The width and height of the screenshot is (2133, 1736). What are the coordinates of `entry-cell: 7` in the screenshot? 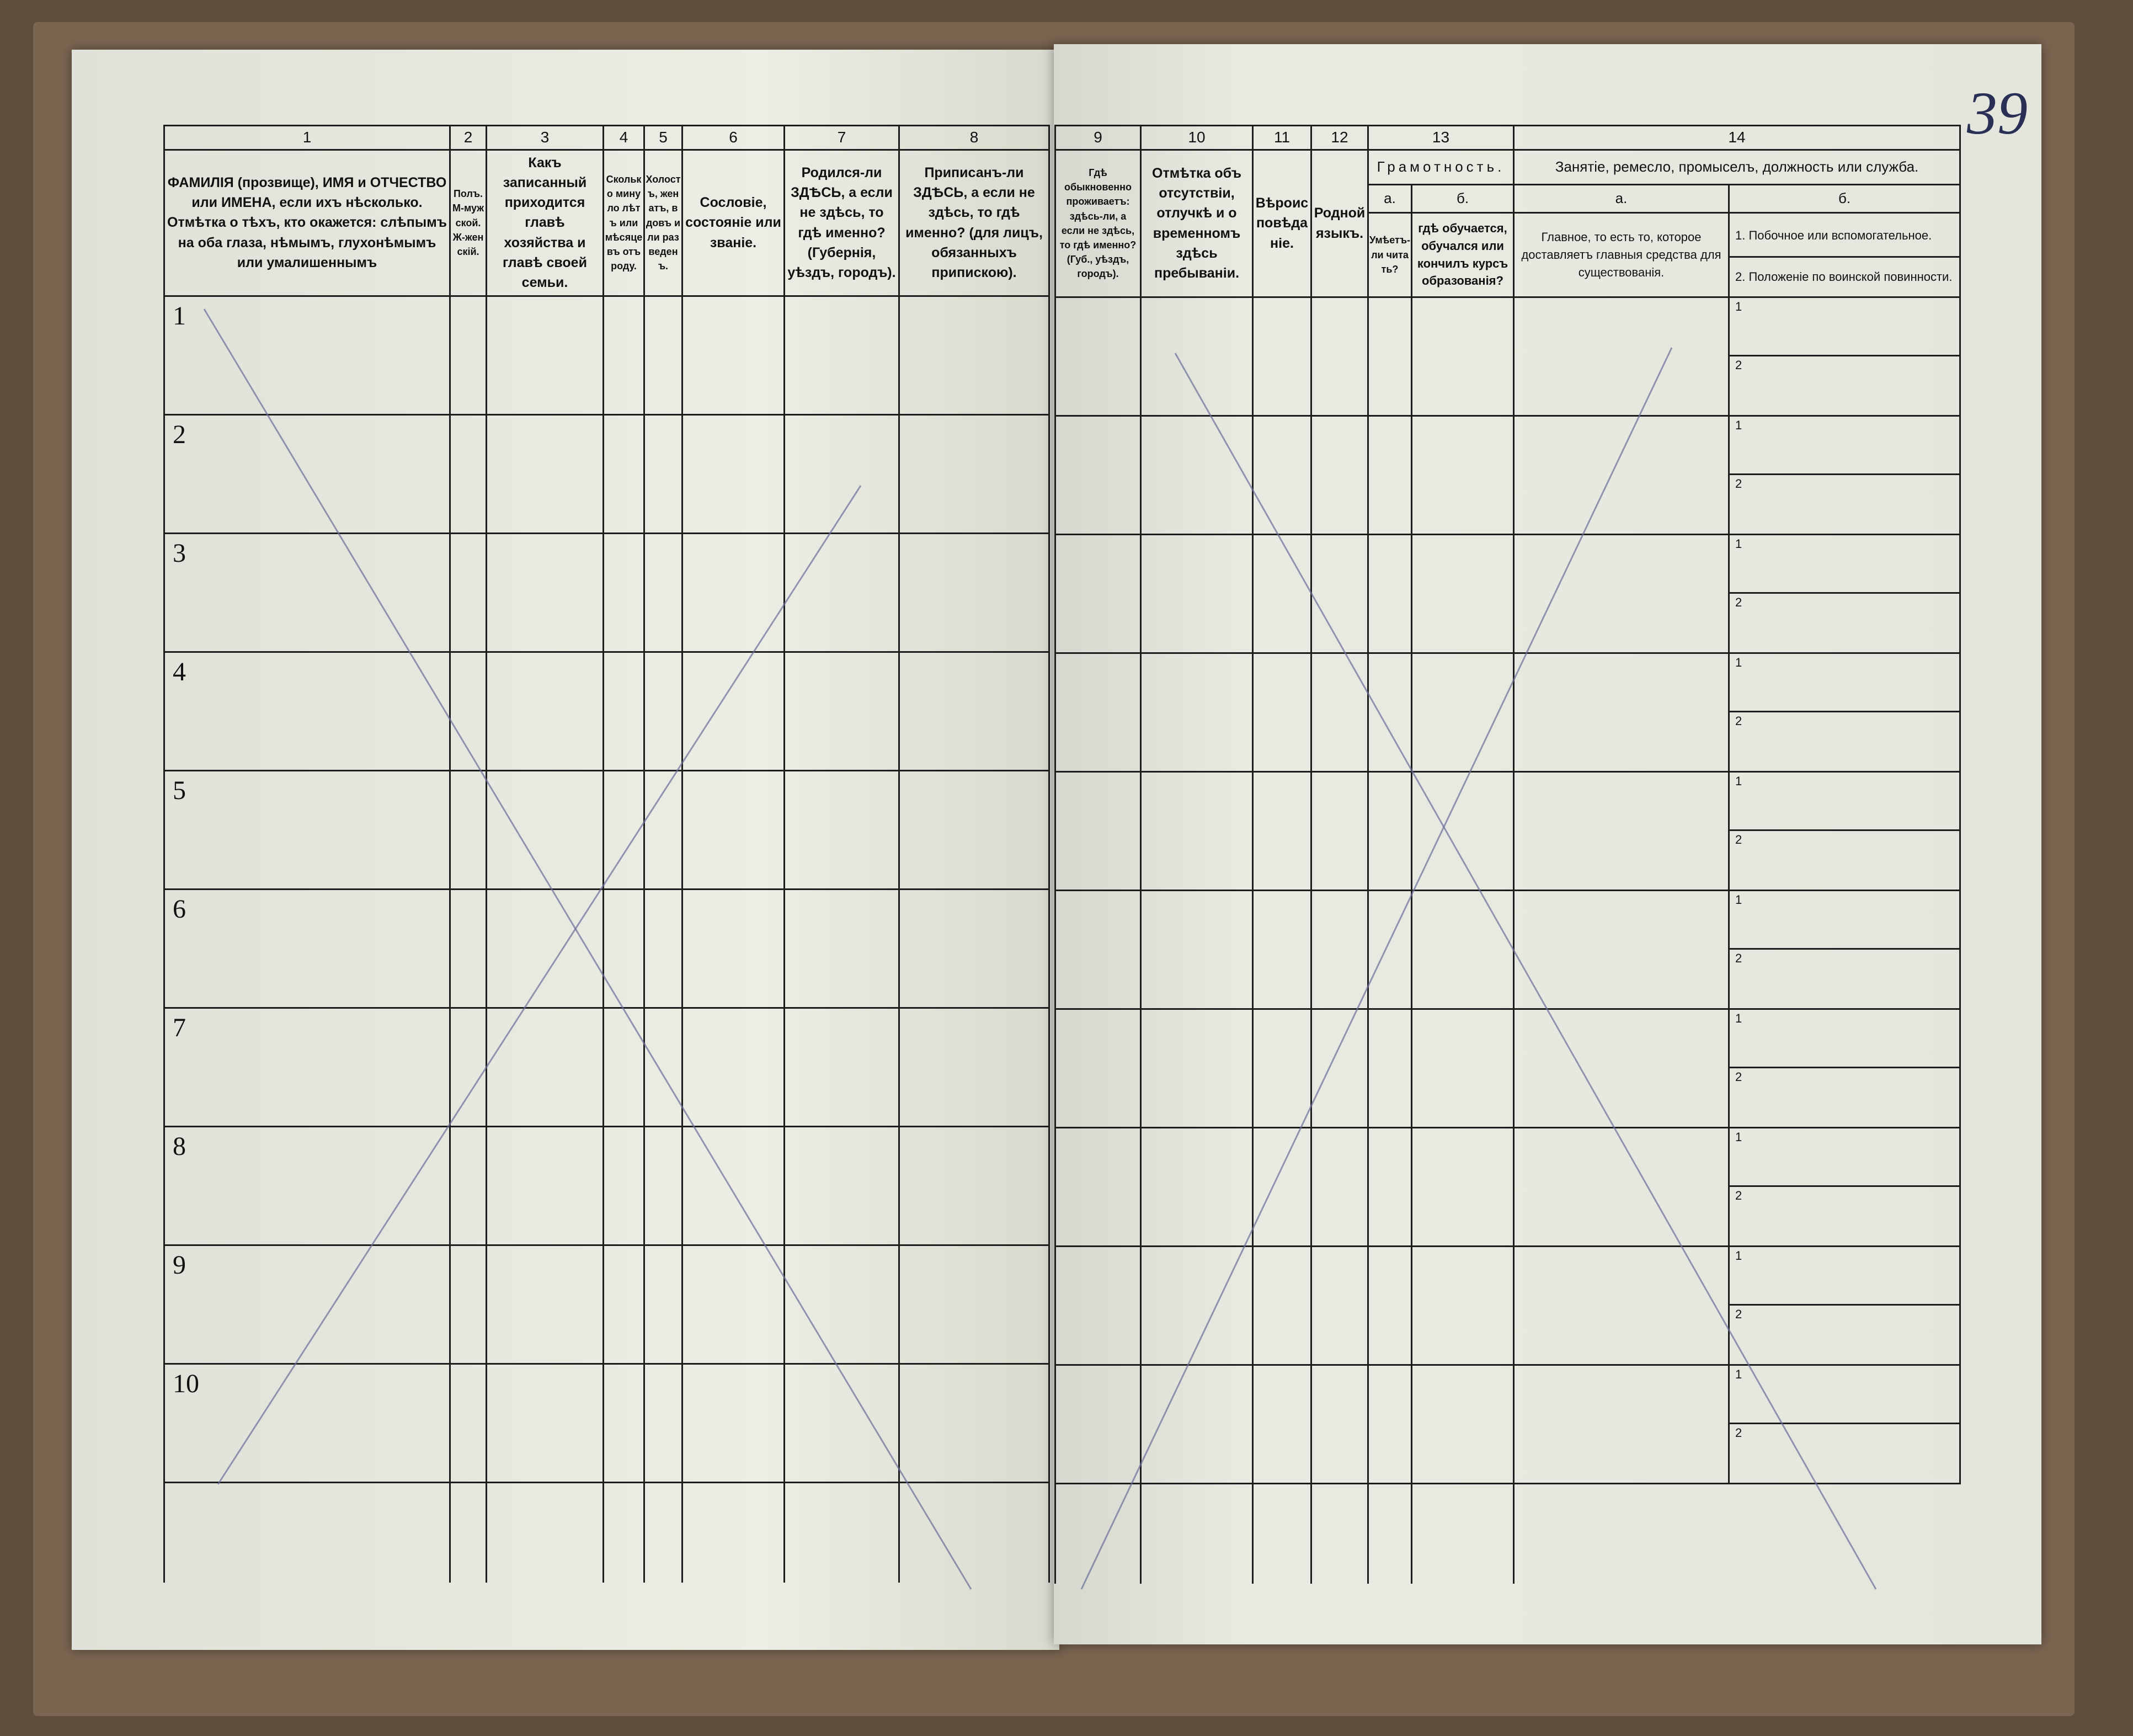 It's located at (307, 1067).